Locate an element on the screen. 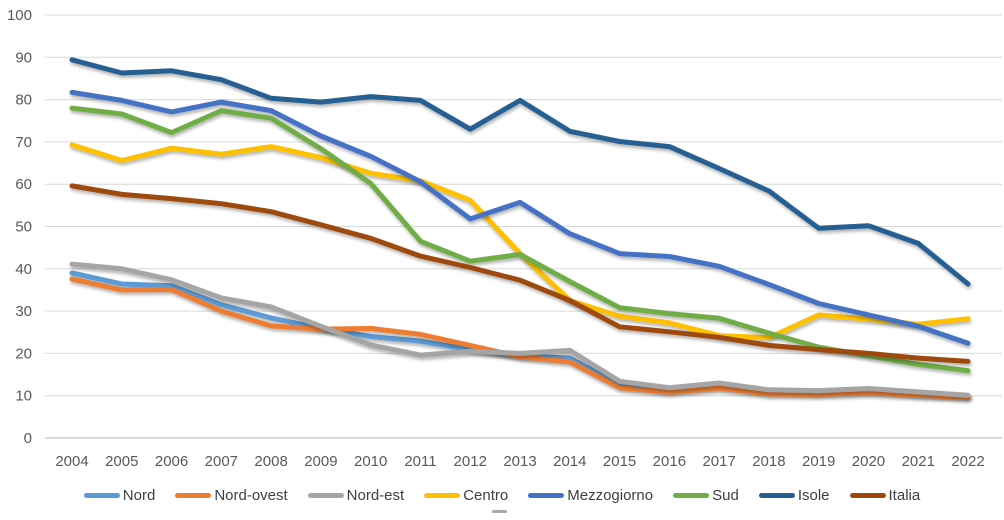  x-tick-label: 2016 is located at coordinates (669, 461).